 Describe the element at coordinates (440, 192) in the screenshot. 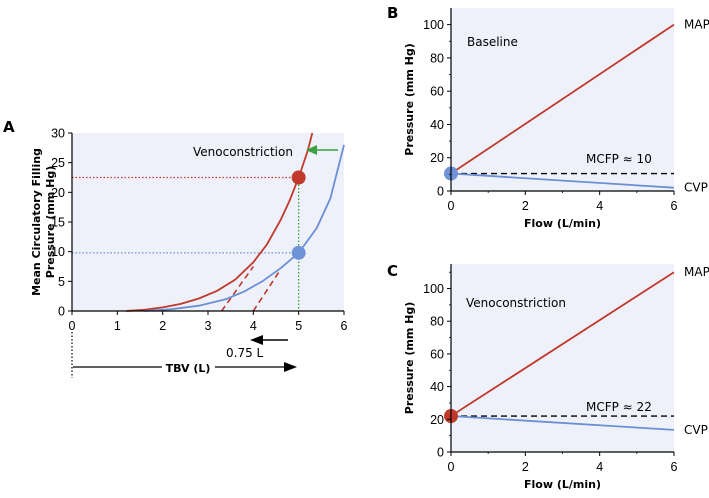

I see `y-tick-label-b: 0` at that location.